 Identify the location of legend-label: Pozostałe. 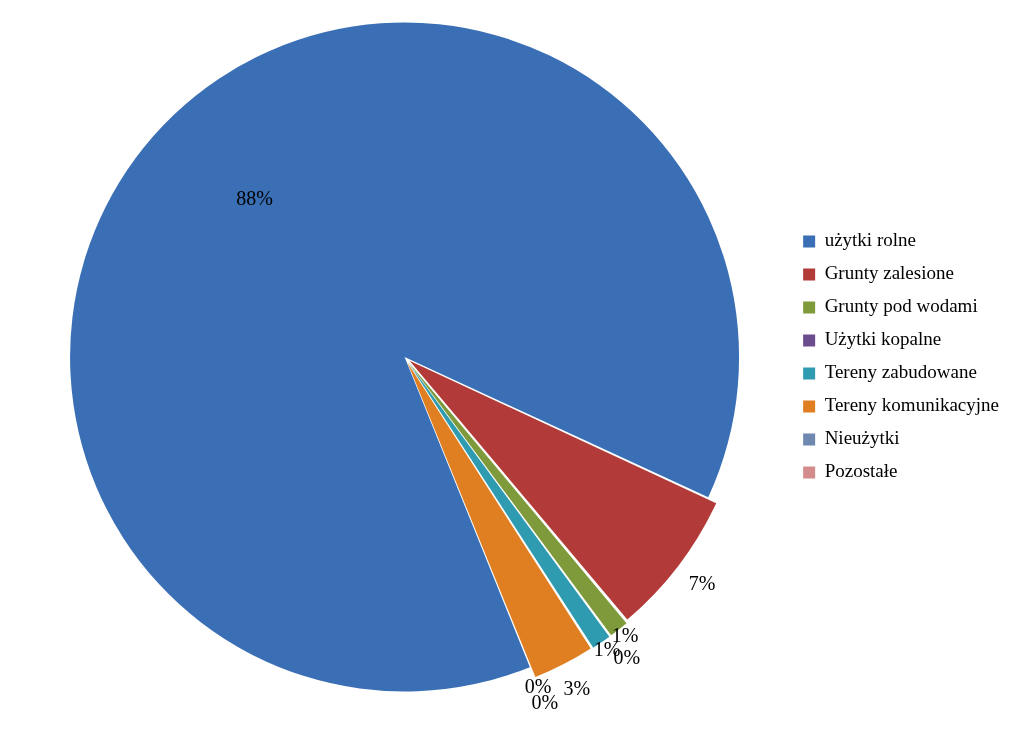
(861, 471).